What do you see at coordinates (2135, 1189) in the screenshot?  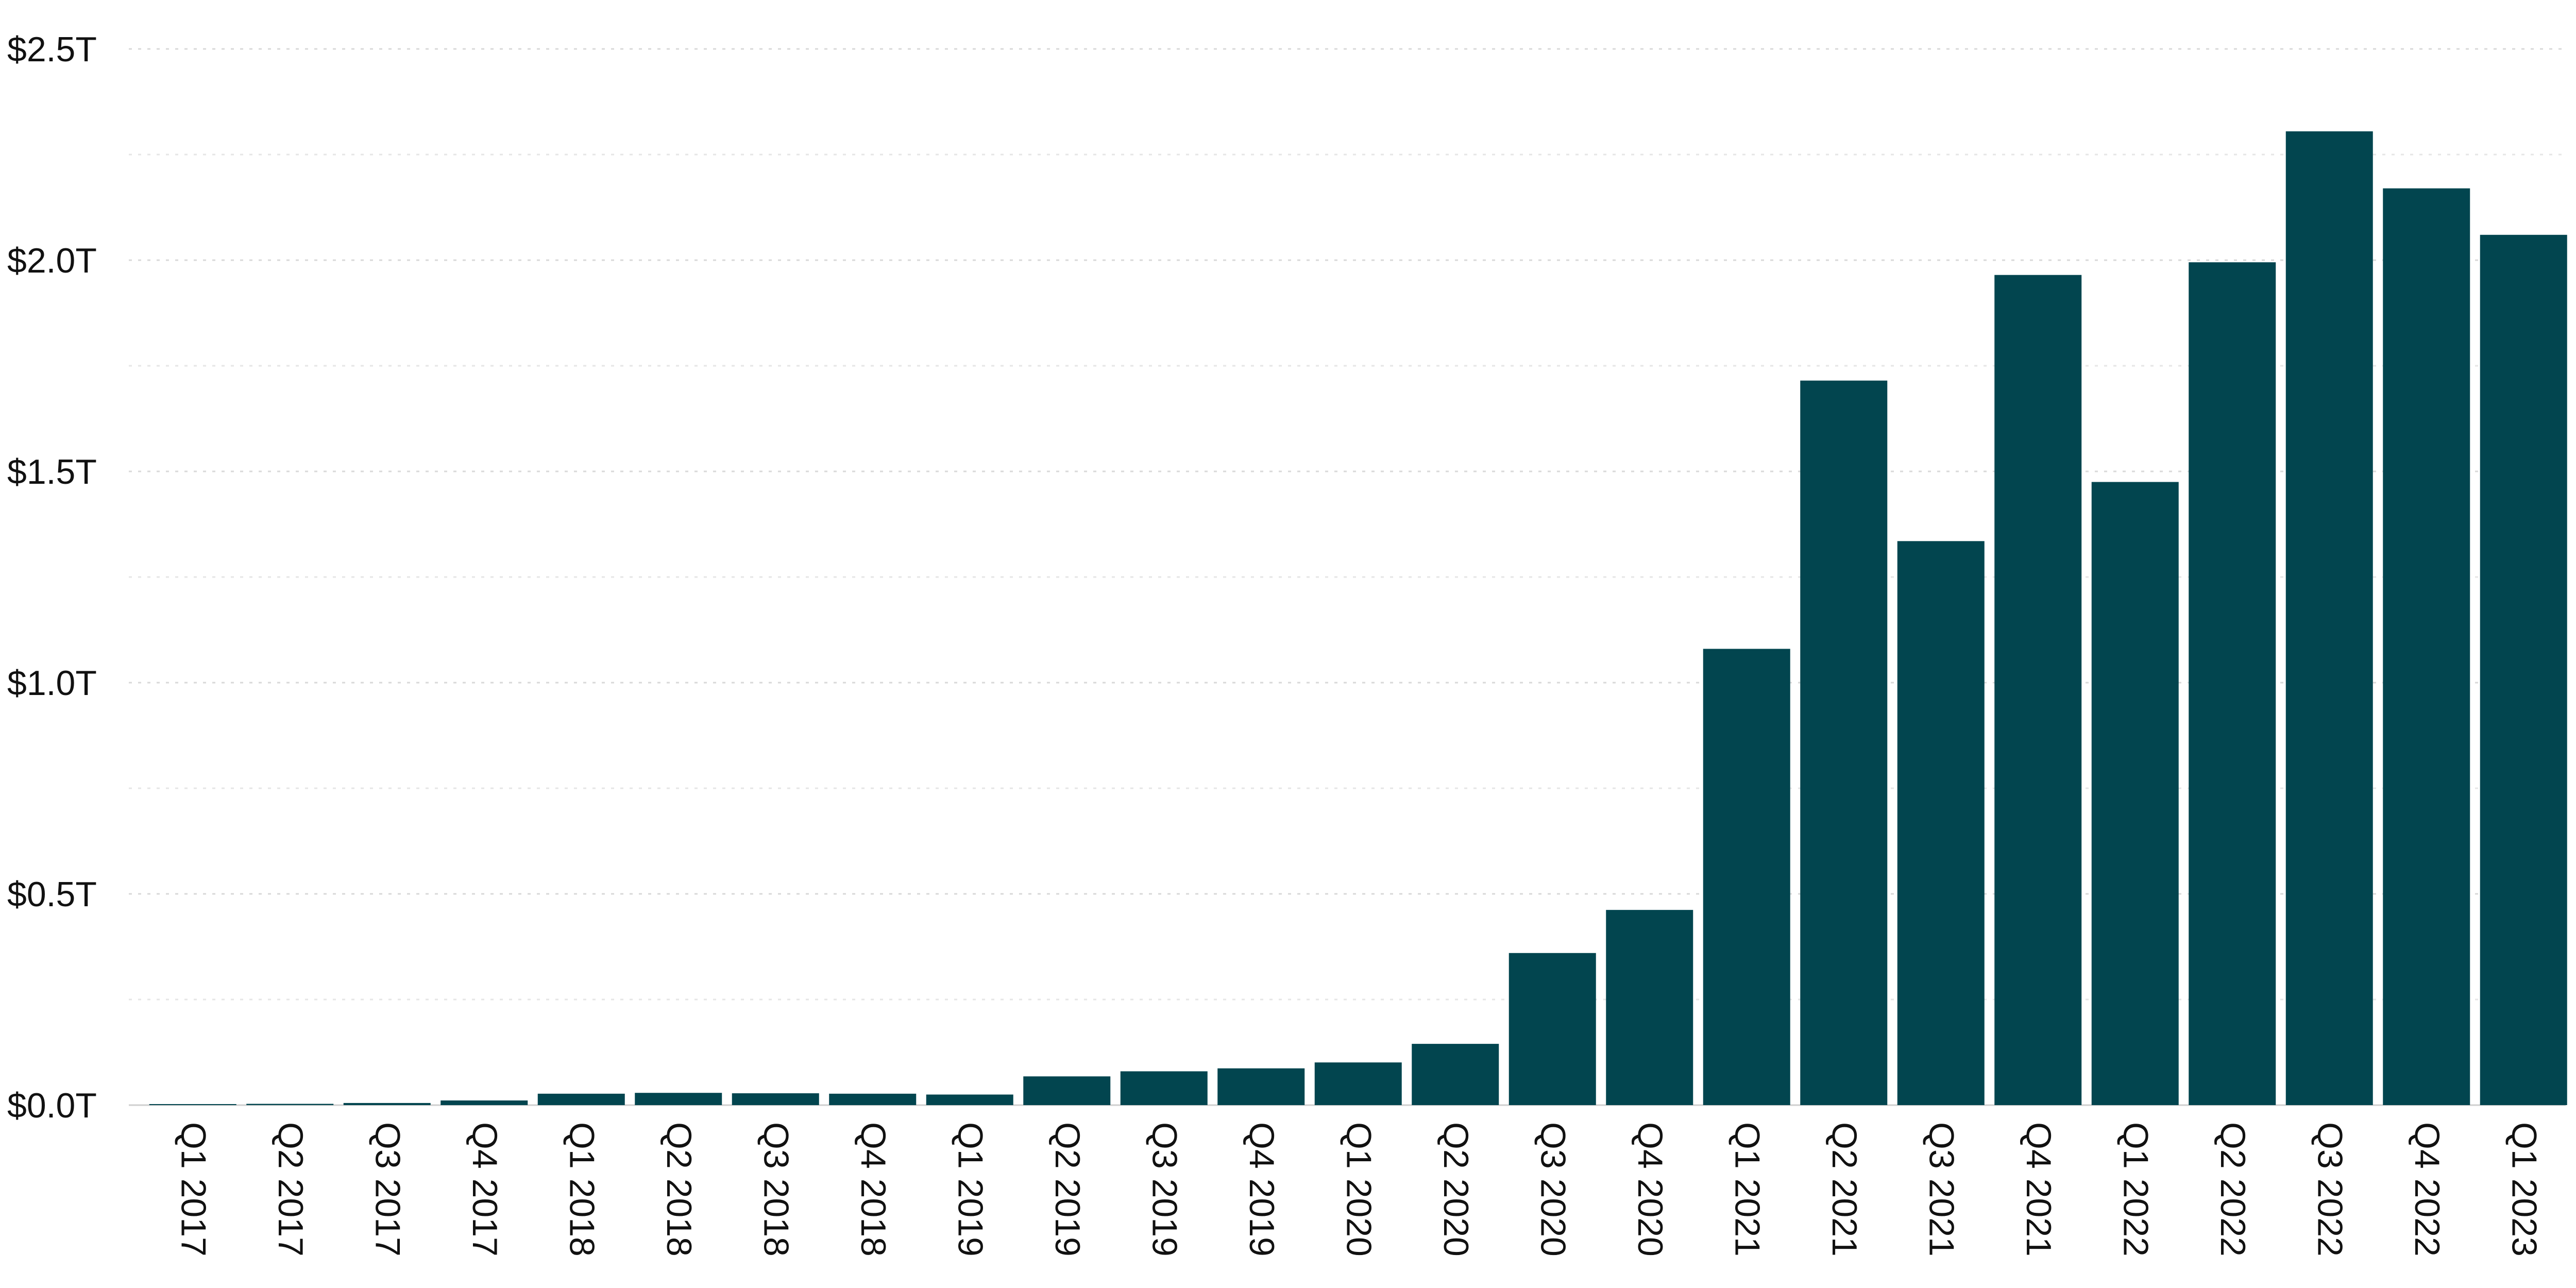 I see `x-tick-label: Q1 2022` at bounding box center [2135, 1189].